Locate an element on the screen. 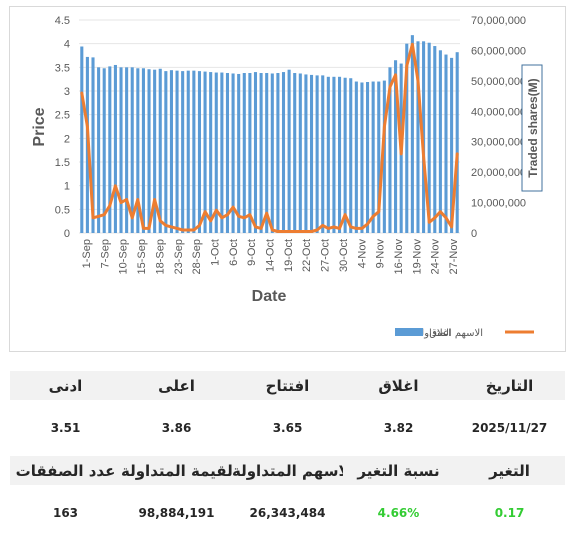  x-tick-label: 19-Oct is located at coordinates (289, 255).